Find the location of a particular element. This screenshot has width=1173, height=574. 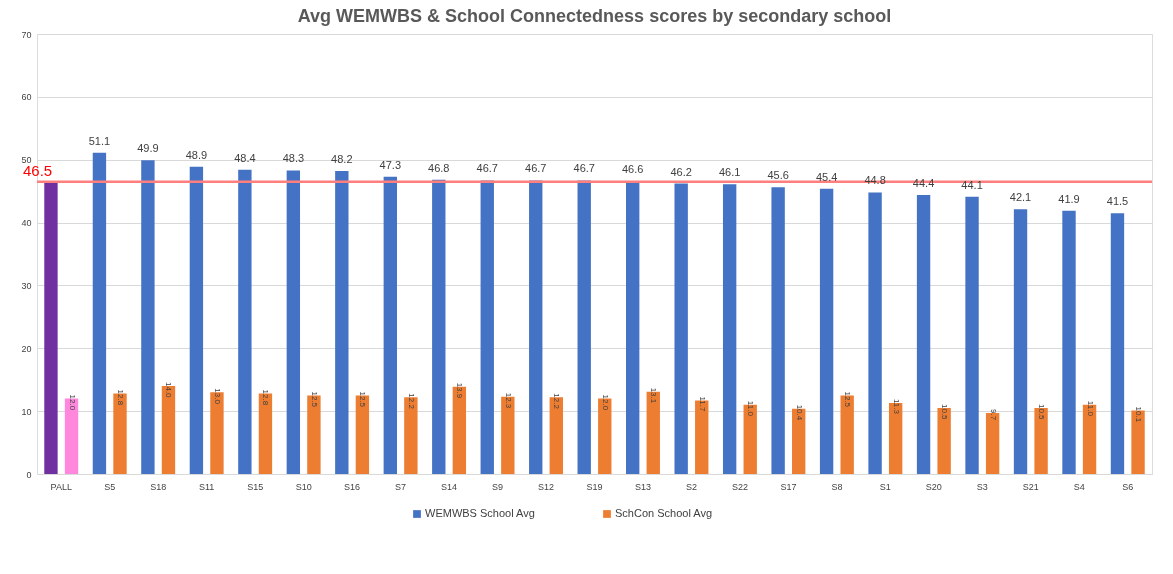

y-tick-label: 0 is located at coordinates (29, 474).